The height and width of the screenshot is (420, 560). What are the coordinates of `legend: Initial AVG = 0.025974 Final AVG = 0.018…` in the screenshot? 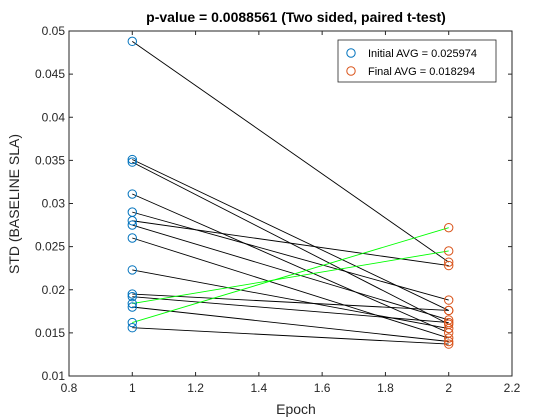 It's located at (417, 61).